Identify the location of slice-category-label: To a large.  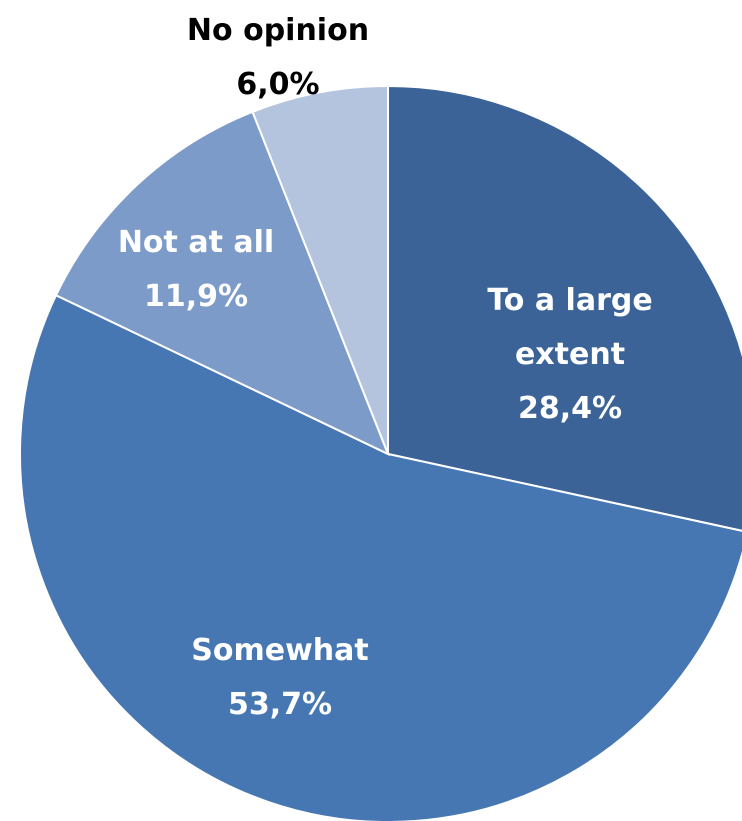
(569, 300).